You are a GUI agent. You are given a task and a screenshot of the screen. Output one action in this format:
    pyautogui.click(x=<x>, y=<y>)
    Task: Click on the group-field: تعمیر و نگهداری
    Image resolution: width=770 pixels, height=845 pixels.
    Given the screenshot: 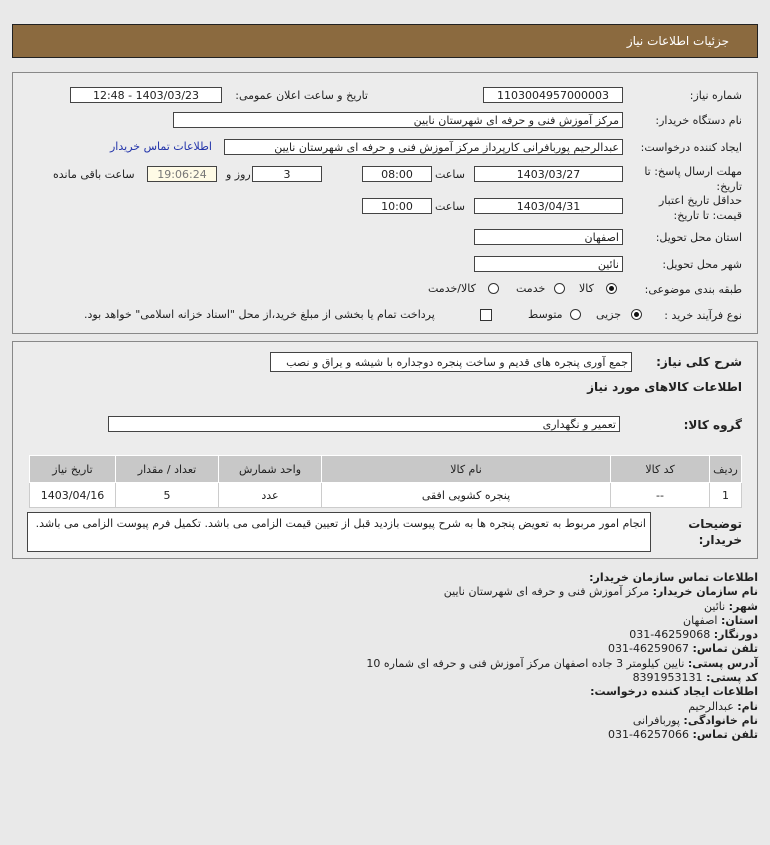 What is the action you would take?
    pyautogui.click(x=364, y=424)
    